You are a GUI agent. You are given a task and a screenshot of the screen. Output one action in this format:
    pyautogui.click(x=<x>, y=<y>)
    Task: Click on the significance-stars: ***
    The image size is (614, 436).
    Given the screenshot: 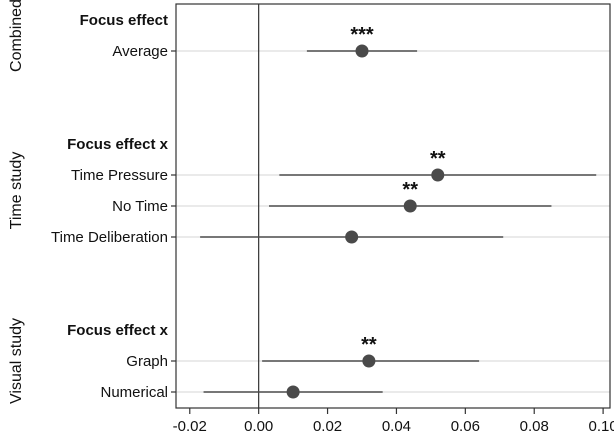 What is the action you would take?
    pyautogui.click(x=362, y=35)
    